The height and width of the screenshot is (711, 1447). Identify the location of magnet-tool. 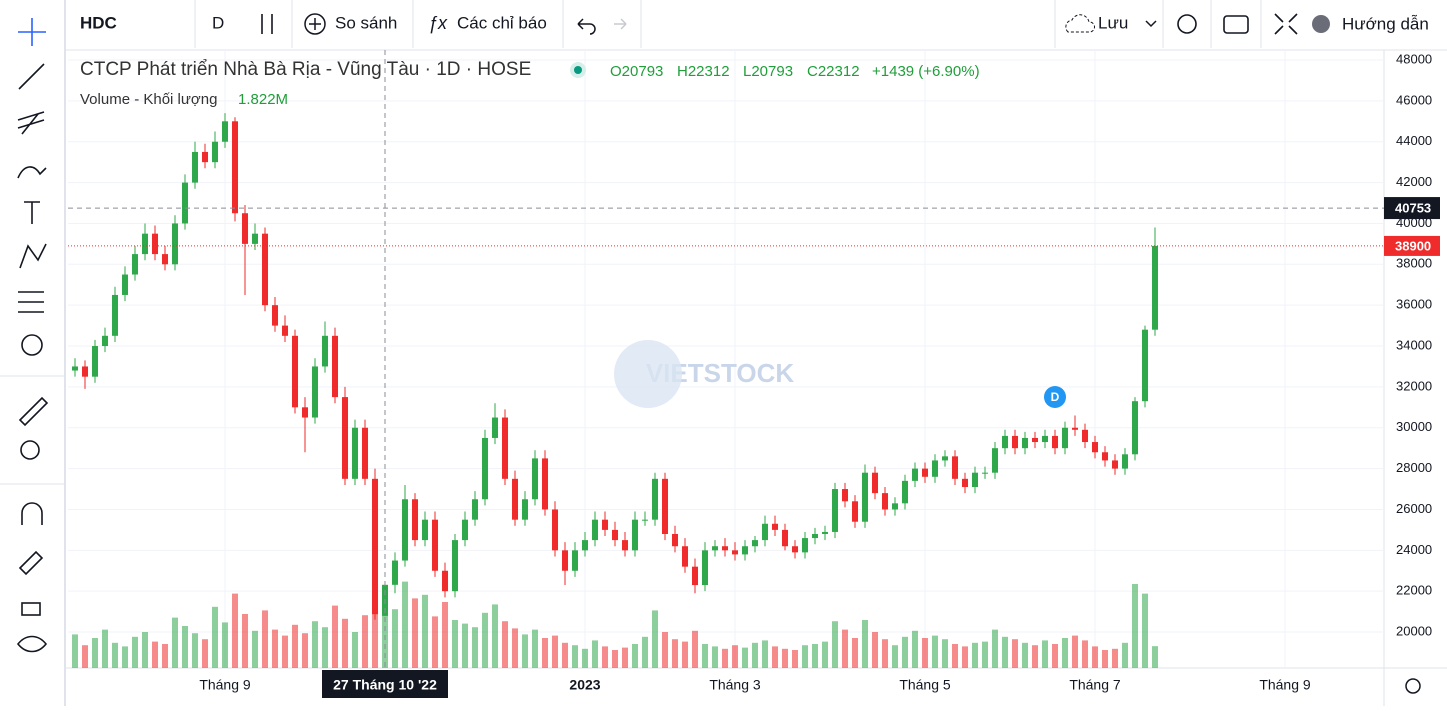
(32, 513).